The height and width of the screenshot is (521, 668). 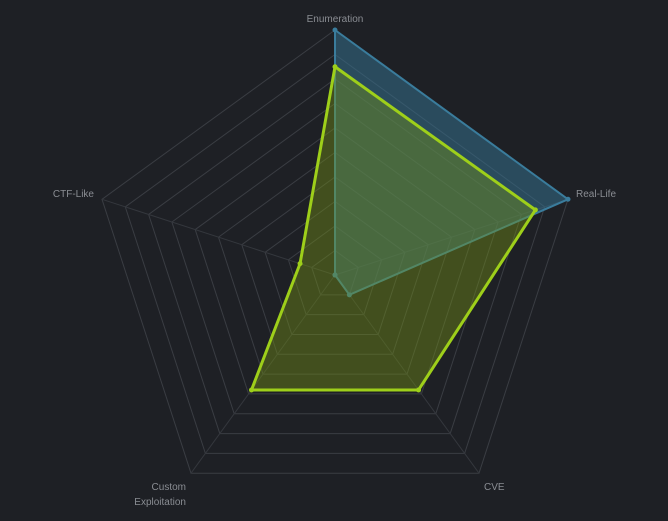 I want to click on axis-label: CTF-Like, so click(x=74, y=194).